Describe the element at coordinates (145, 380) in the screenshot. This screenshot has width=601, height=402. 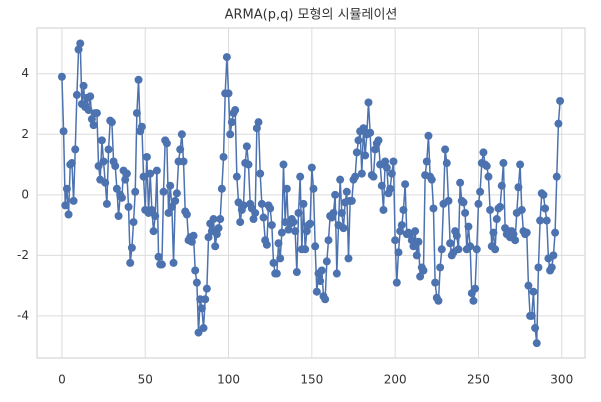
I see `x-tick-label: 50` at that location.